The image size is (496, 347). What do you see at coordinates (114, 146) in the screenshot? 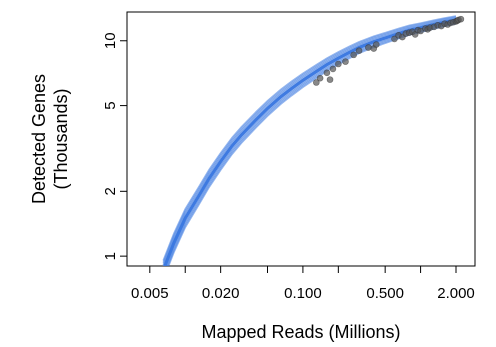
I see `y-axis: 1 2 5 10` at bounding box center [114, 146].